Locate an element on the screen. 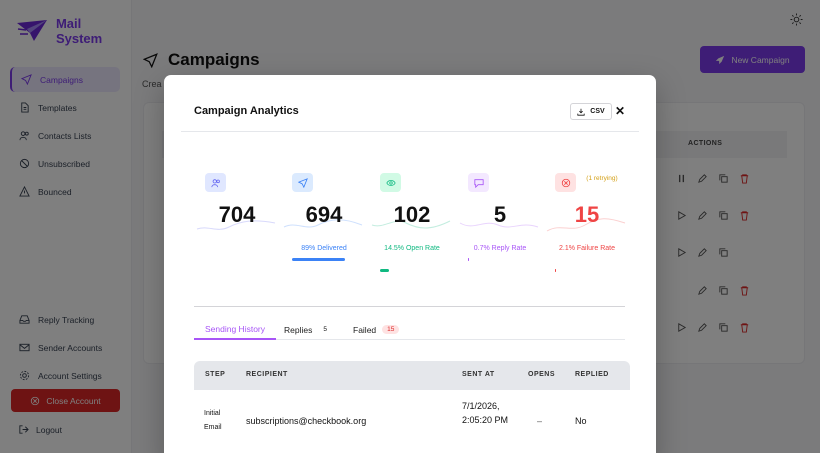 This screenshot has width=820, height=453. column-header-recipient: RECIPIENT is located at coordinates (267, 374).